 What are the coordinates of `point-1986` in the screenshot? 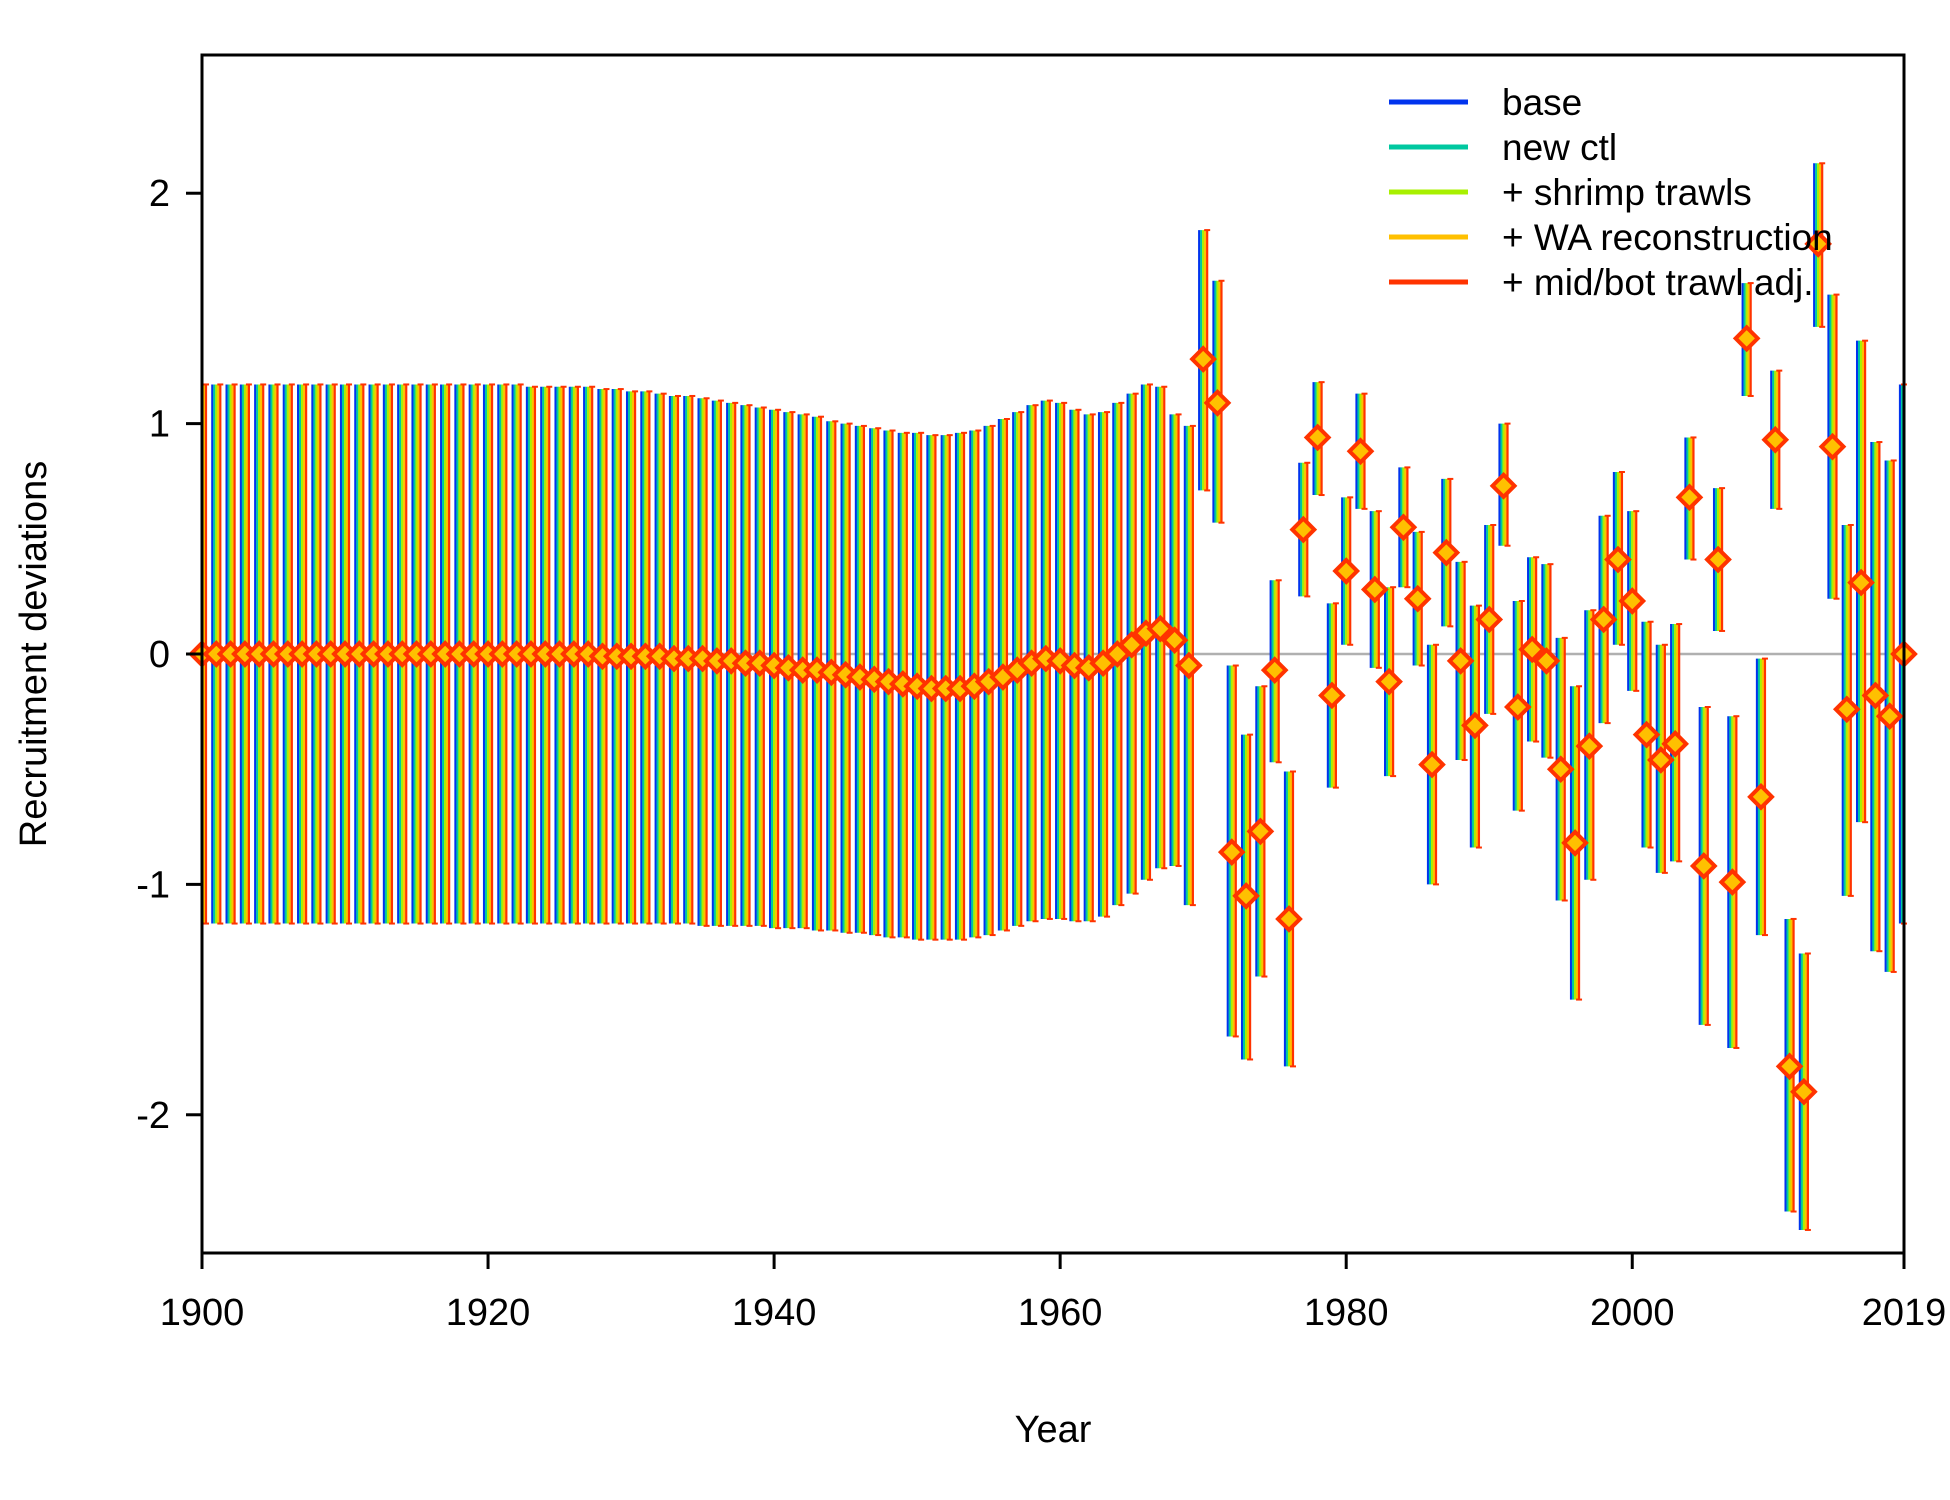 It's located at (1432, 764).